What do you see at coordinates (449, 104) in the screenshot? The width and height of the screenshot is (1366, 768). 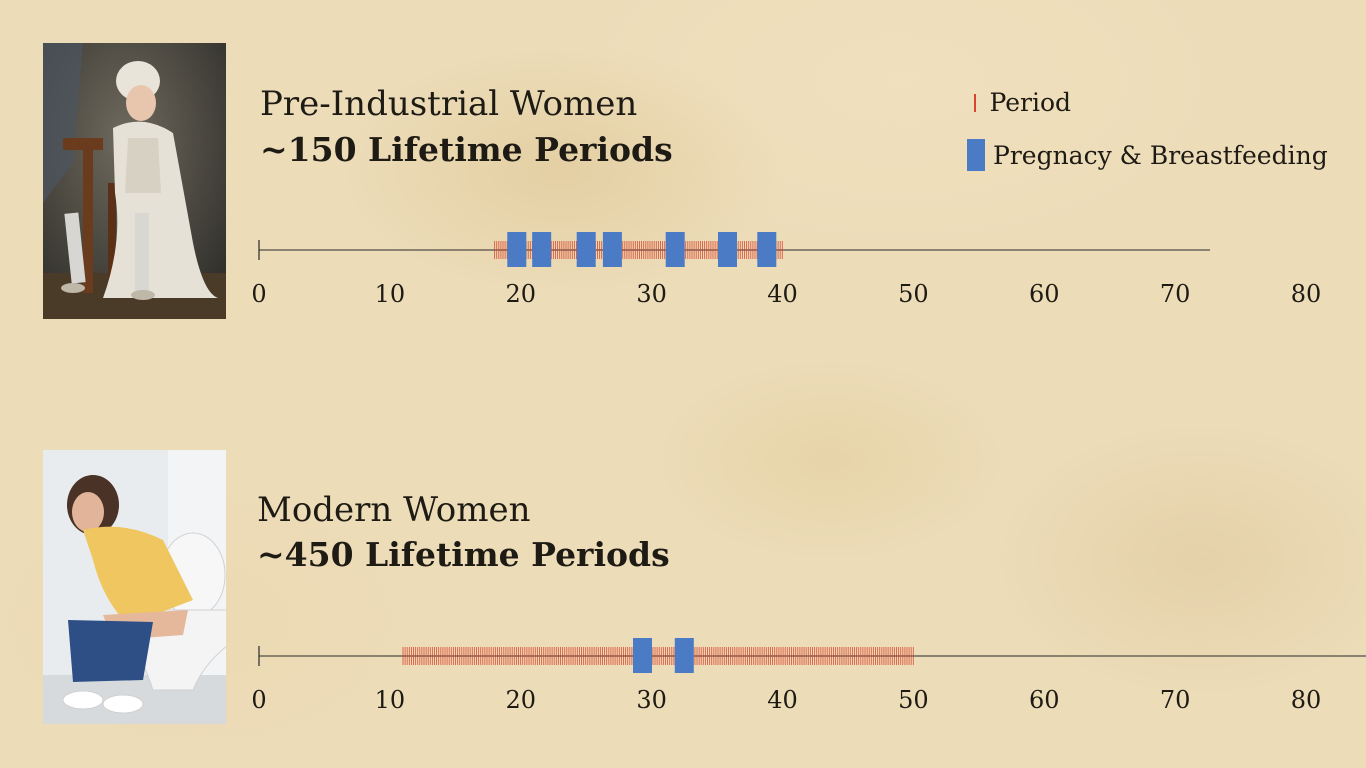 I see `row1-title: Pre-Industrial Women` at bounding box center [449, 104].